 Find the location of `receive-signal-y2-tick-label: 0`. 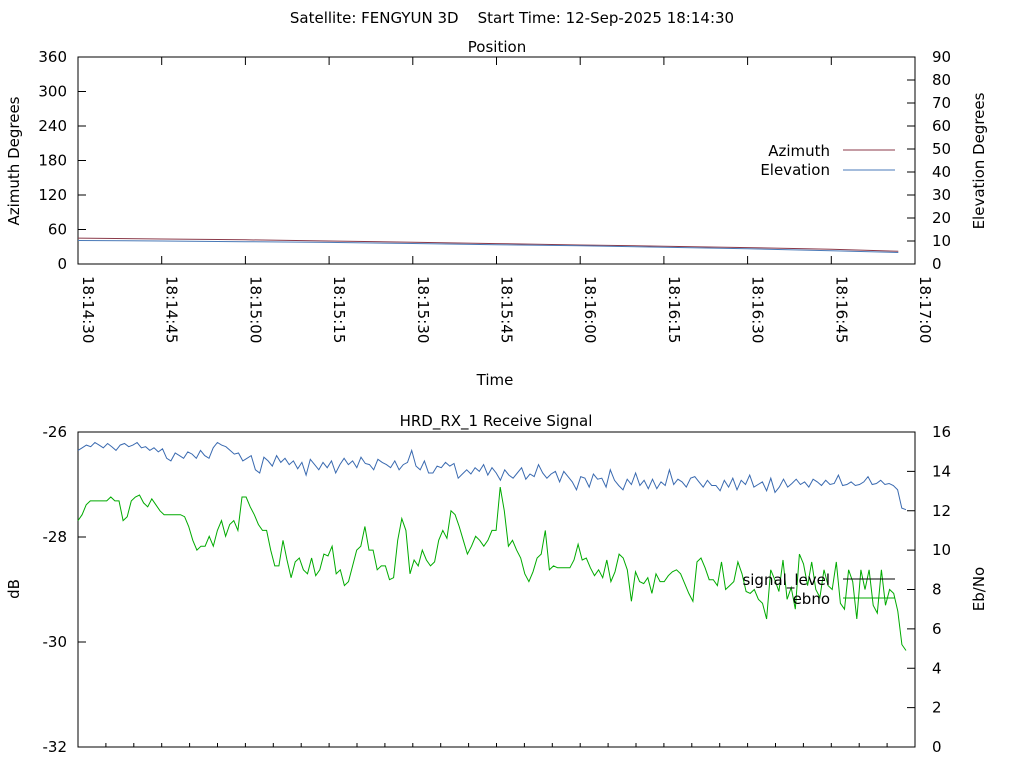

receive-signal-y2-tick-label: 0 is located at coordinates (937, 747).